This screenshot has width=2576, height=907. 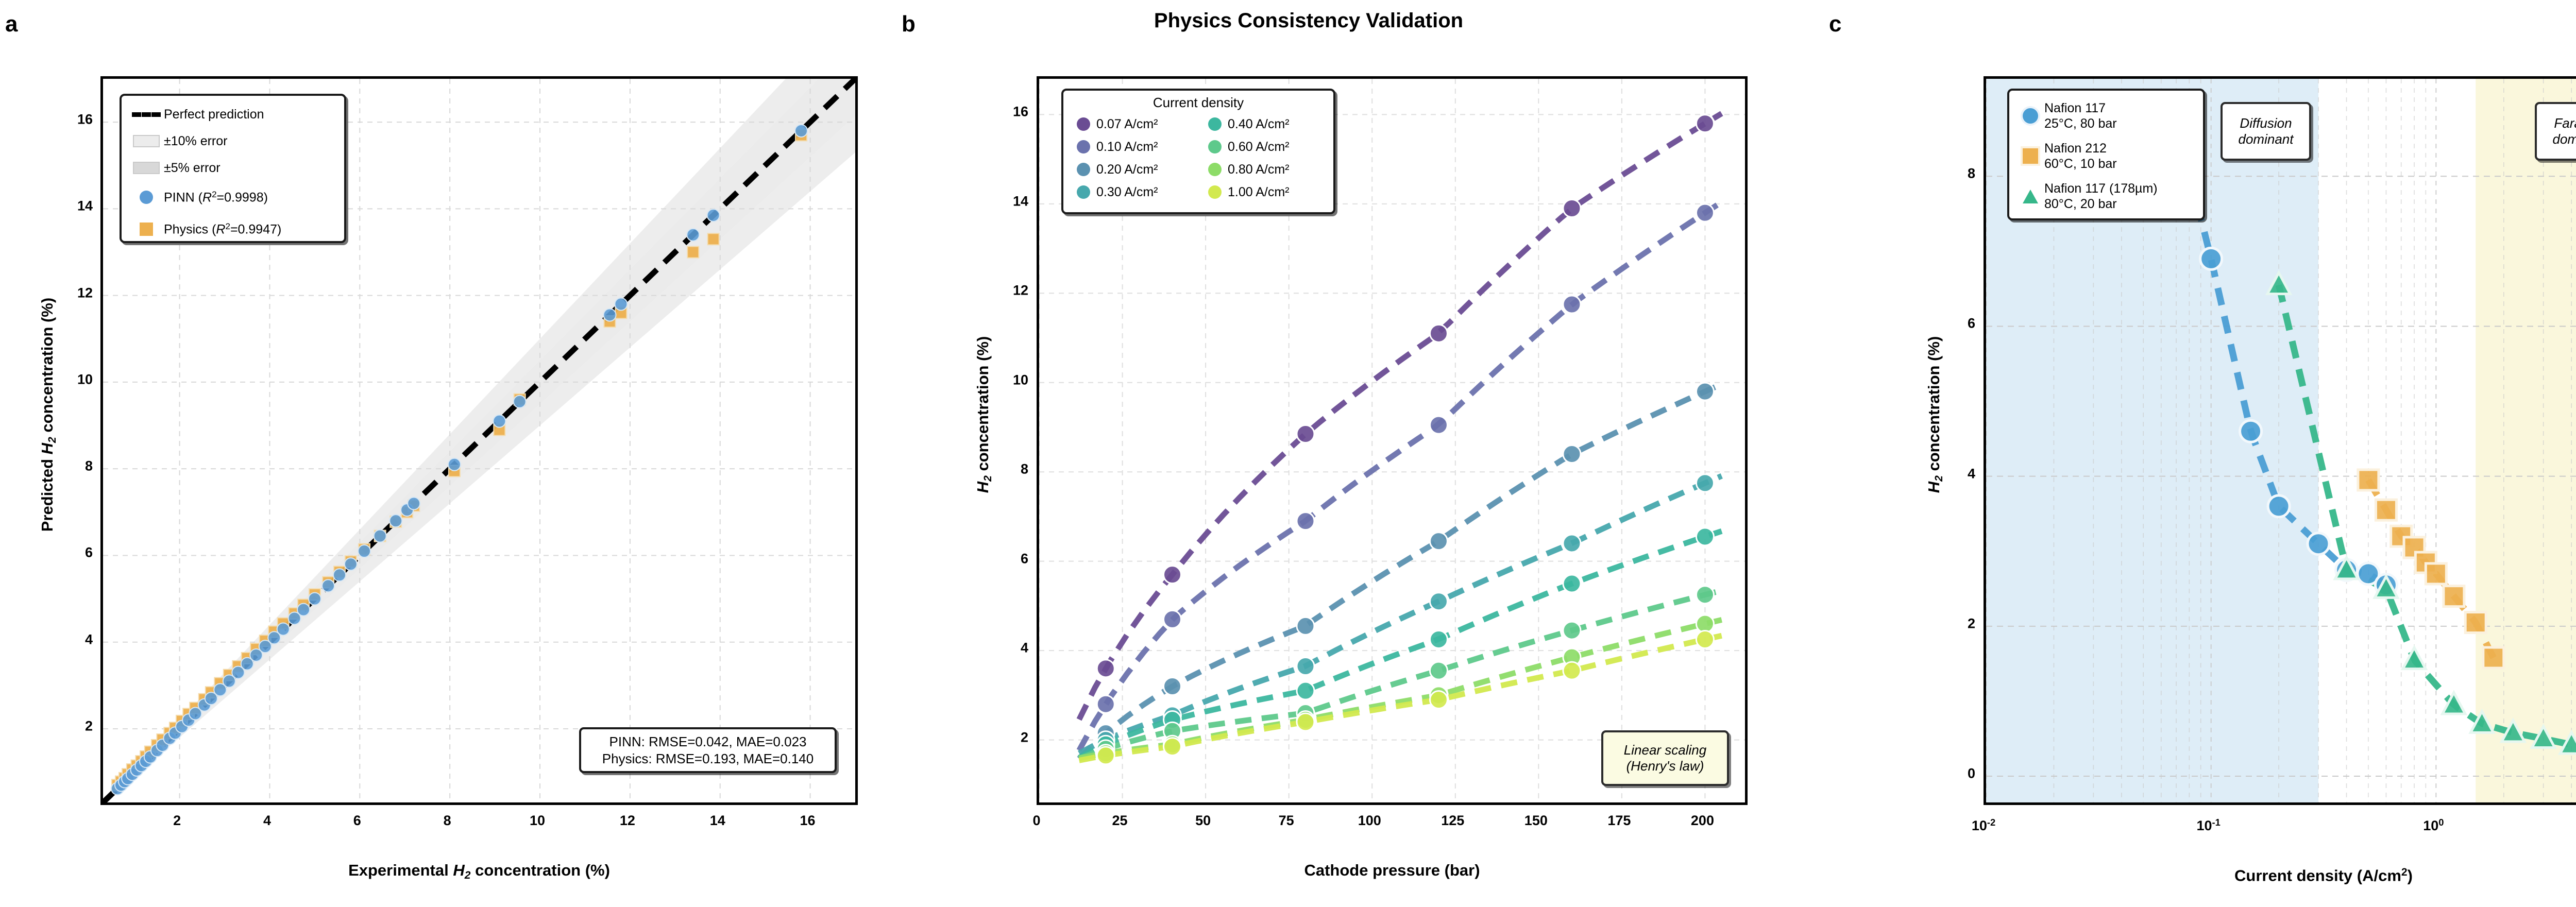 What do you see at coordinates (2106, 196) in the screenshot?
I see `legend-item-nafion-117-178um: Nafion 117 (178µm) 80°C, 20 bar` at bounding box center [2106, 196].